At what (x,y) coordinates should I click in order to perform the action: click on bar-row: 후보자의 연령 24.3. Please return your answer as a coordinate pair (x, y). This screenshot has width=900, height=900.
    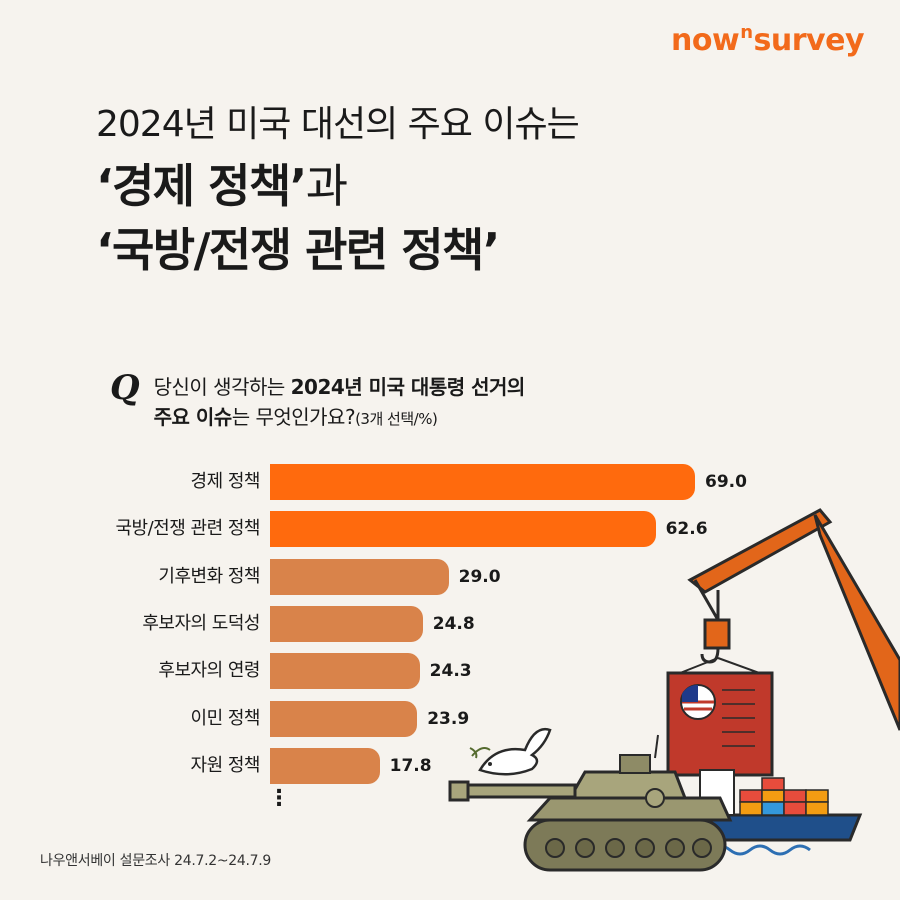
    Looking at the image, I should click on (450, 671).